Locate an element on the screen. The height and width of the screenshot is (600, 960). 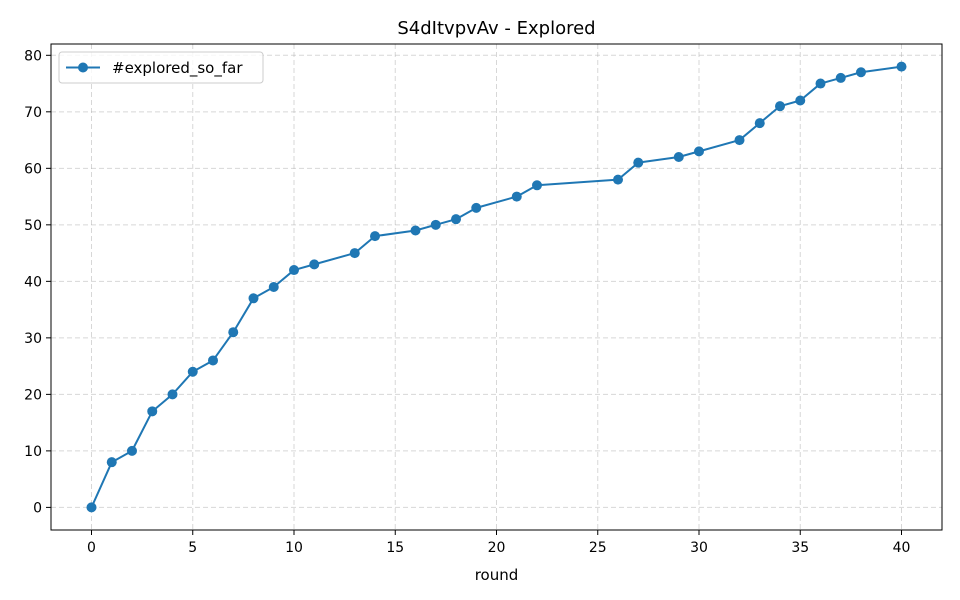
chart-title: S4dItvpvAv - Explored is located at coordinates (496, 28).